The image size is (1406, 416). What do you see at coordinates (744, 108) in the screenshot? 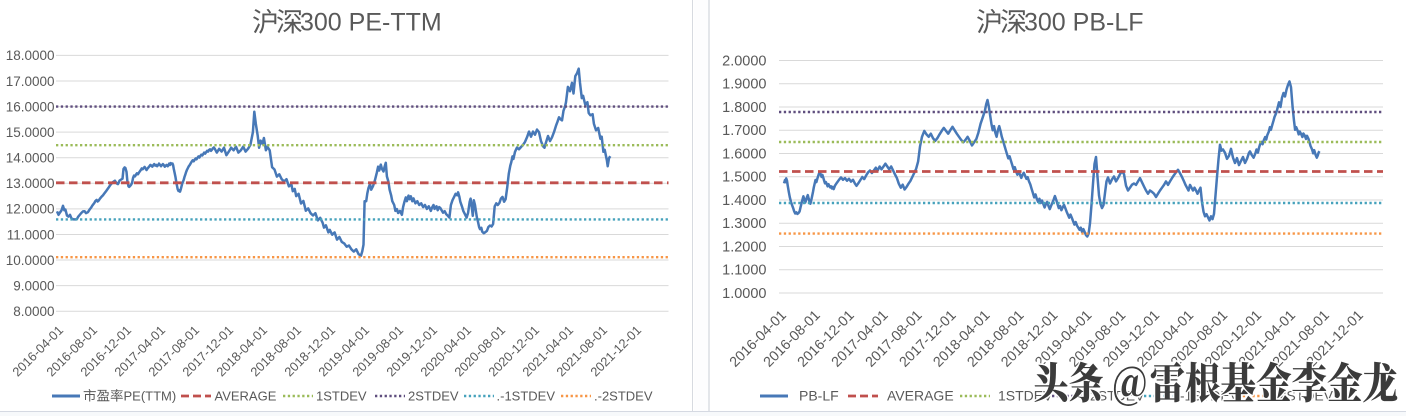
I see `svg-text: 1.8000` at bounding box center [744, 108].